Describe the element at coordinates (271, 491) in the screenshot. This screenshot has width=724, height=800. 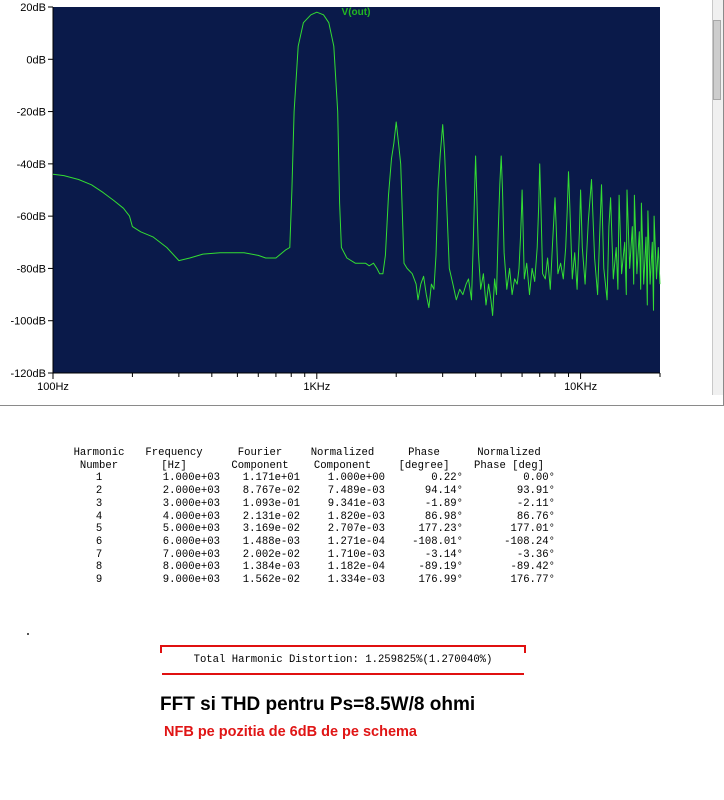
I see `table-cell: 8.767e-02` at that location.